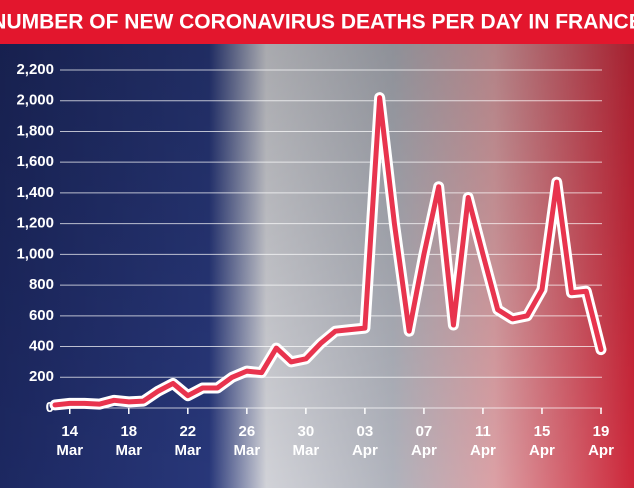 The height and width of the screenshot is (488, 634). I want to click on y-tick-label: 600, so click(41, 315).